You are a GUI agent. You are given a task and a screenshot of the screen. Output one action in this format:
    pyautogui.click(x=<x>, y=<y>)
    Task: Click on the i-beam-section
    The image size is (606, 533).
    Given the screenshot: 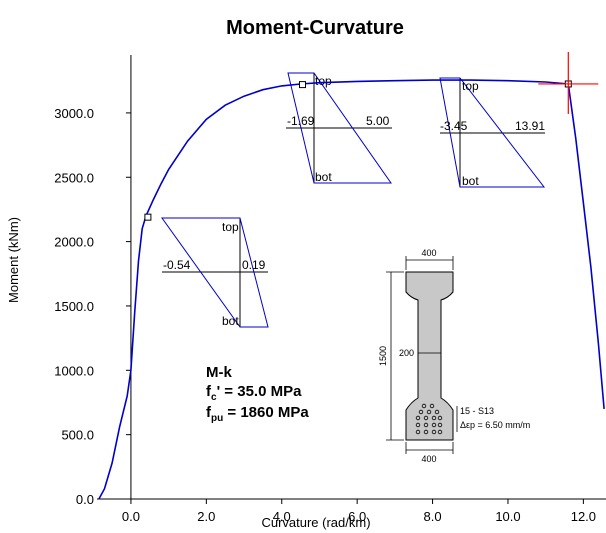 What is the action you would take?
    pyautogui.click(x=429, y=356)
    